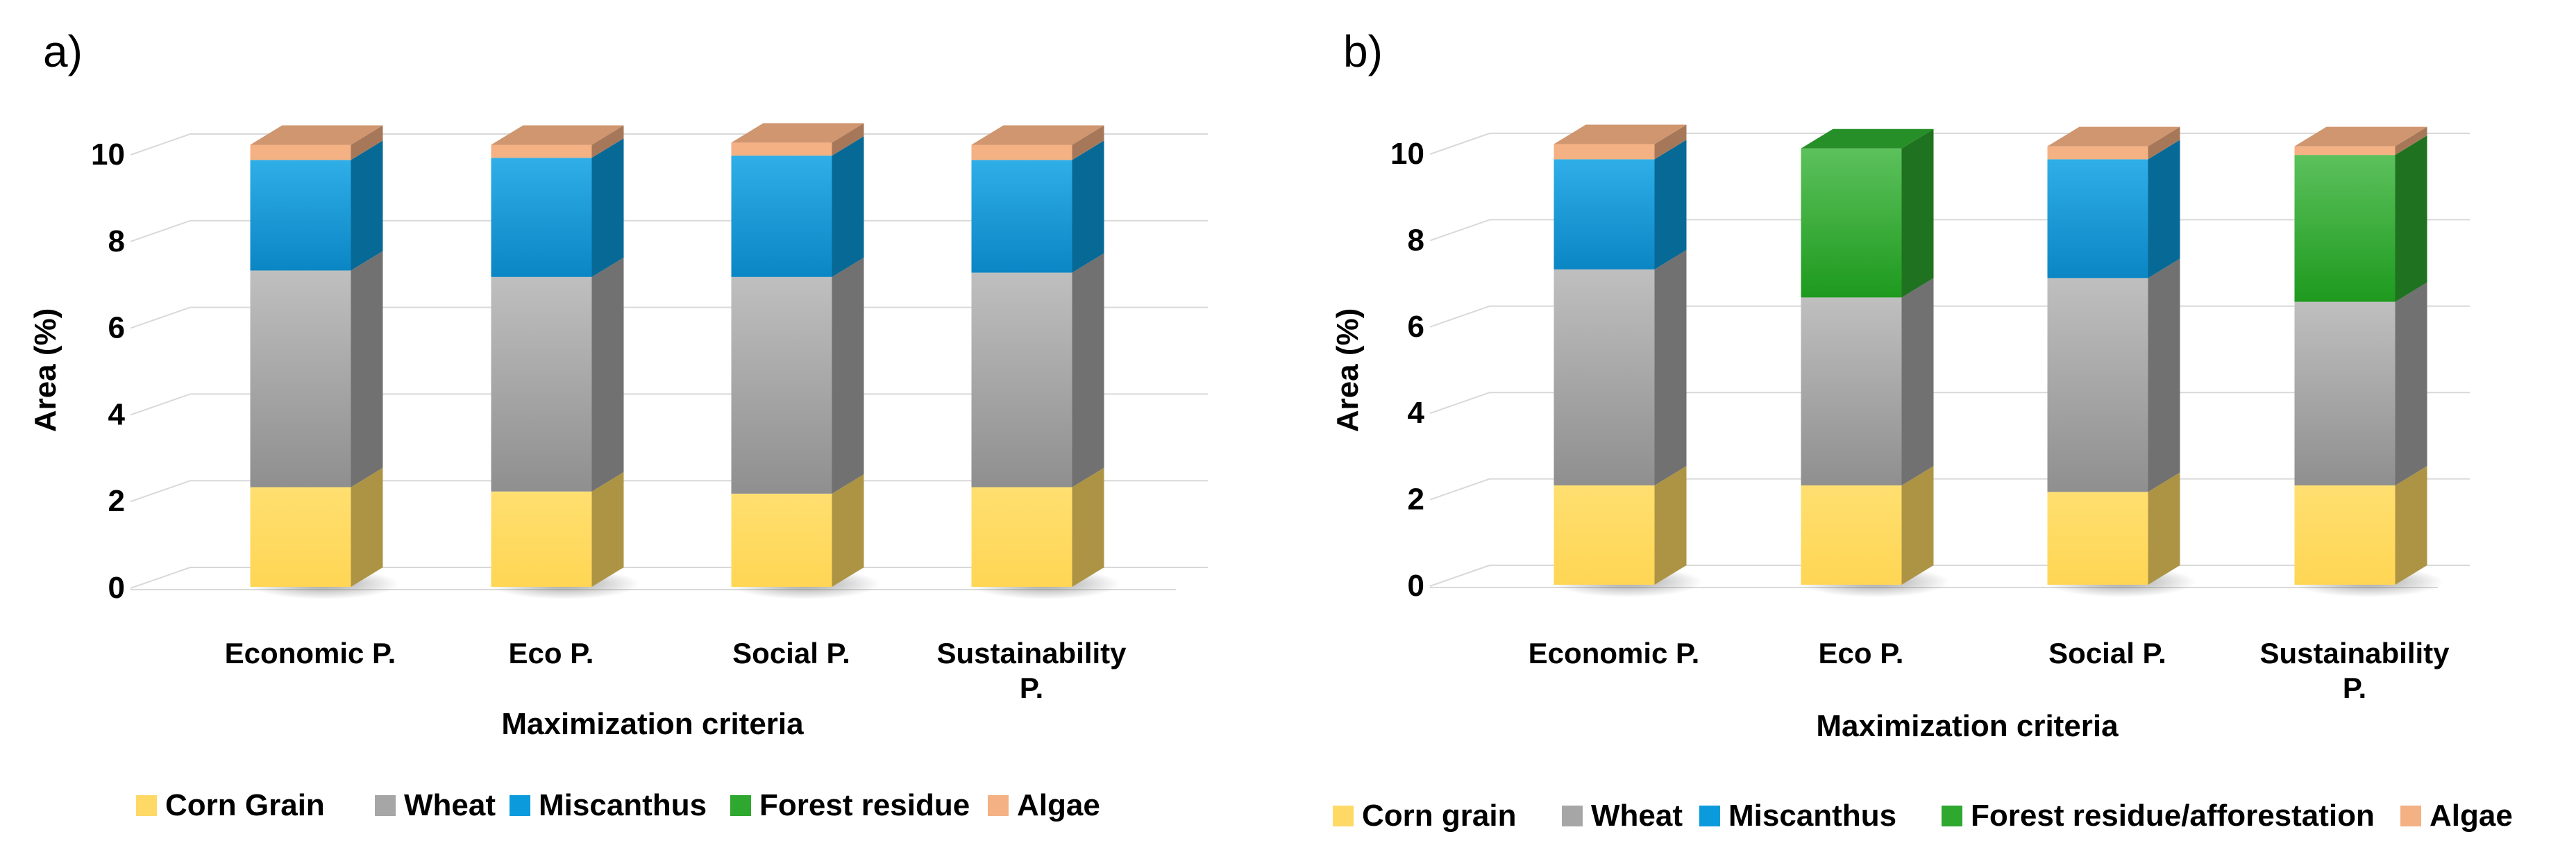 The height and width of the screenshot is (866, 2576). What do you see at coordinates (740, 805) in the screenshot?
I see `legend-swatch-forest-residue` at bounding box center [740, 805].